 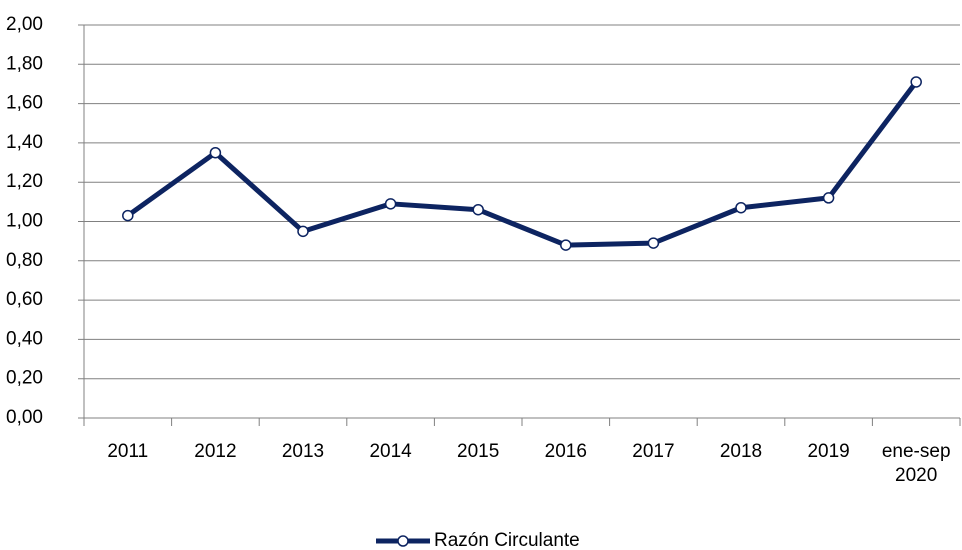 What do you see at coordinates (24, 181) in the screenshot?
I see `y-tick-label: 1,20` at bounding box center [24, 181].